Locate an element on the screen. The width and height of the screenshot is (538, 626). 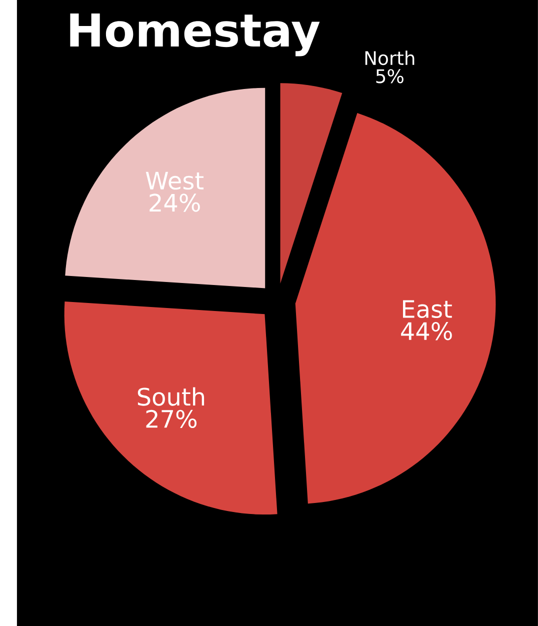
slice-label: East is located at coordinates (427, 309).